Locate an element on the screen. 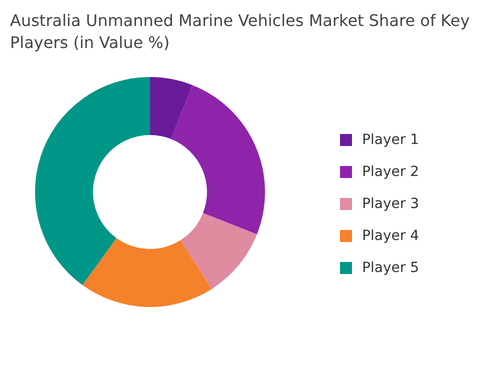 This screenshot has height=375, width=497. legend-label: Player 5 is located at coordinates (390, 268).